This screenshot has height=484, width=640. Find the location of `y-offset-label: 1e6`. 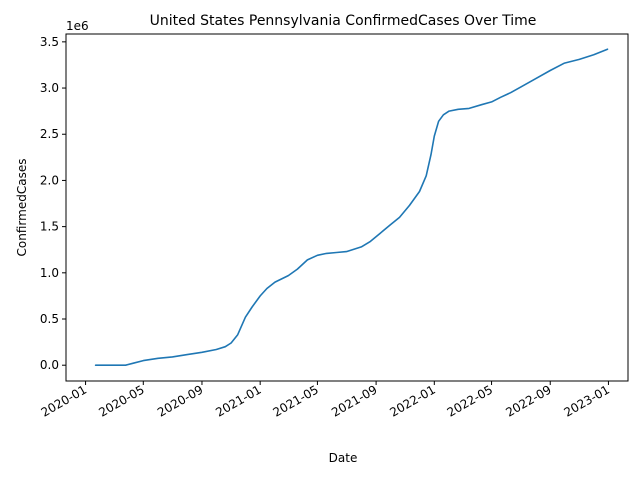

y-offset-label: 1e6 is located at coordinates (77, 26).